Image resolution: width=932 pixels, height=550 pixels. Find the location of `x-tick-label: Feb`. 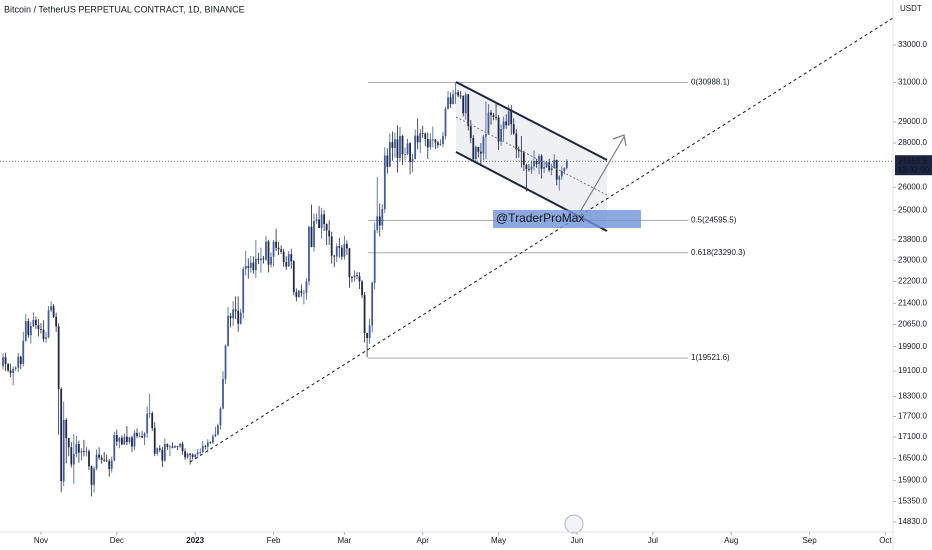

x-tick-label: Feb is located at coordinates (274, 540).